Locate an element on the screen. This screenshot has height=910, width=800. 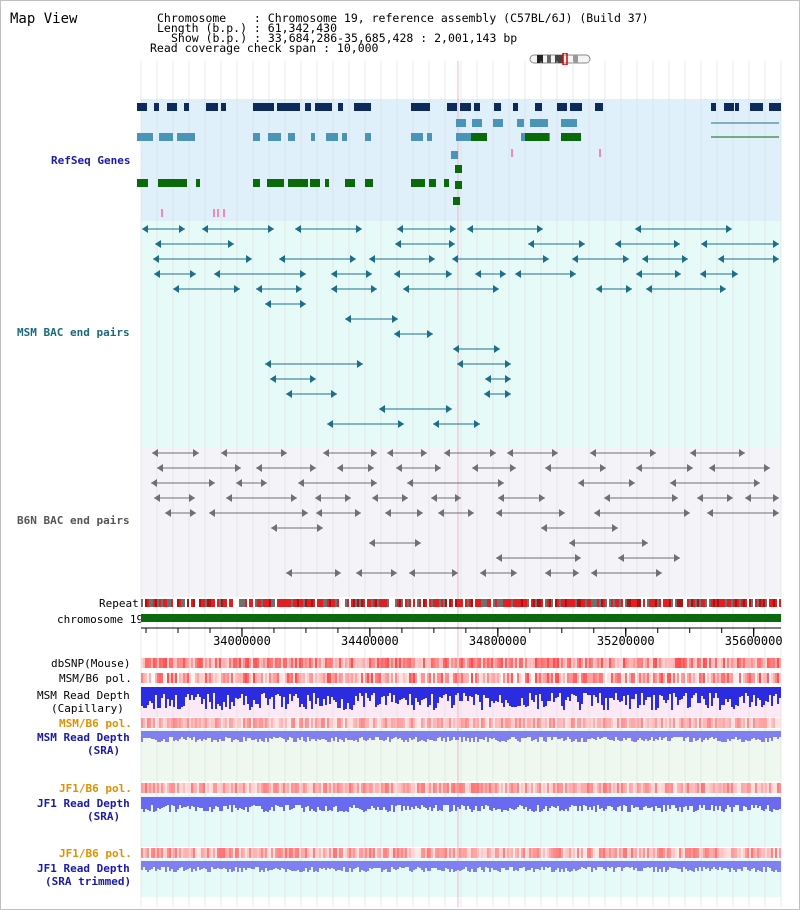
chromosome-ideogram is located at coordinates (560, 59).